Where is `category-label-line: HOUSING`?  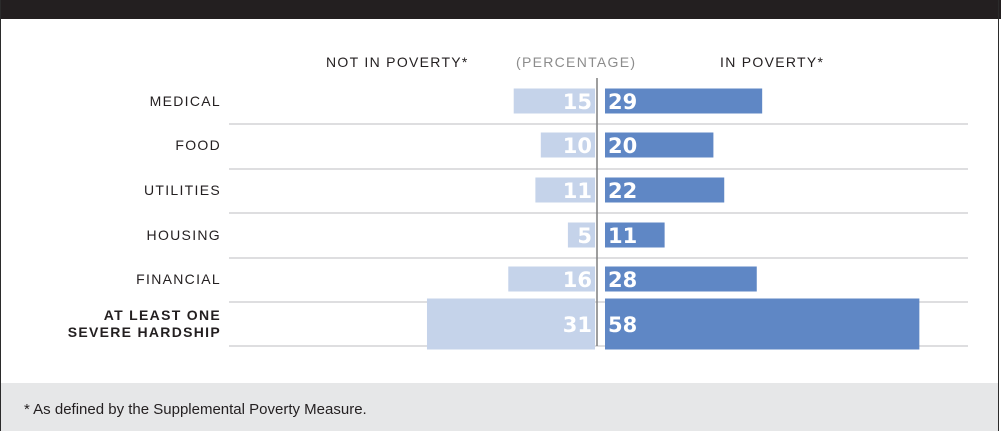
category-label-line: HOUSING is located at coordinates (183, 234).